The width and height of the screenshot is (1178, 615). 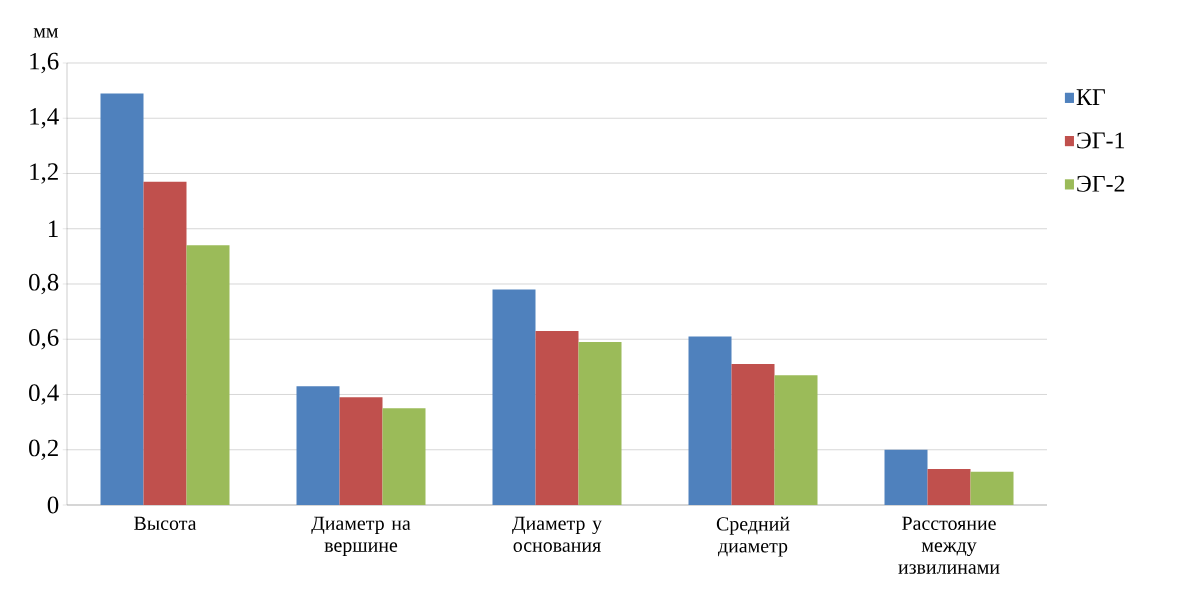 What do you see at coordinates (44, 394) in the screenshot?
I see `y-tick-label: 0,4` at bounding box center [44, 394].